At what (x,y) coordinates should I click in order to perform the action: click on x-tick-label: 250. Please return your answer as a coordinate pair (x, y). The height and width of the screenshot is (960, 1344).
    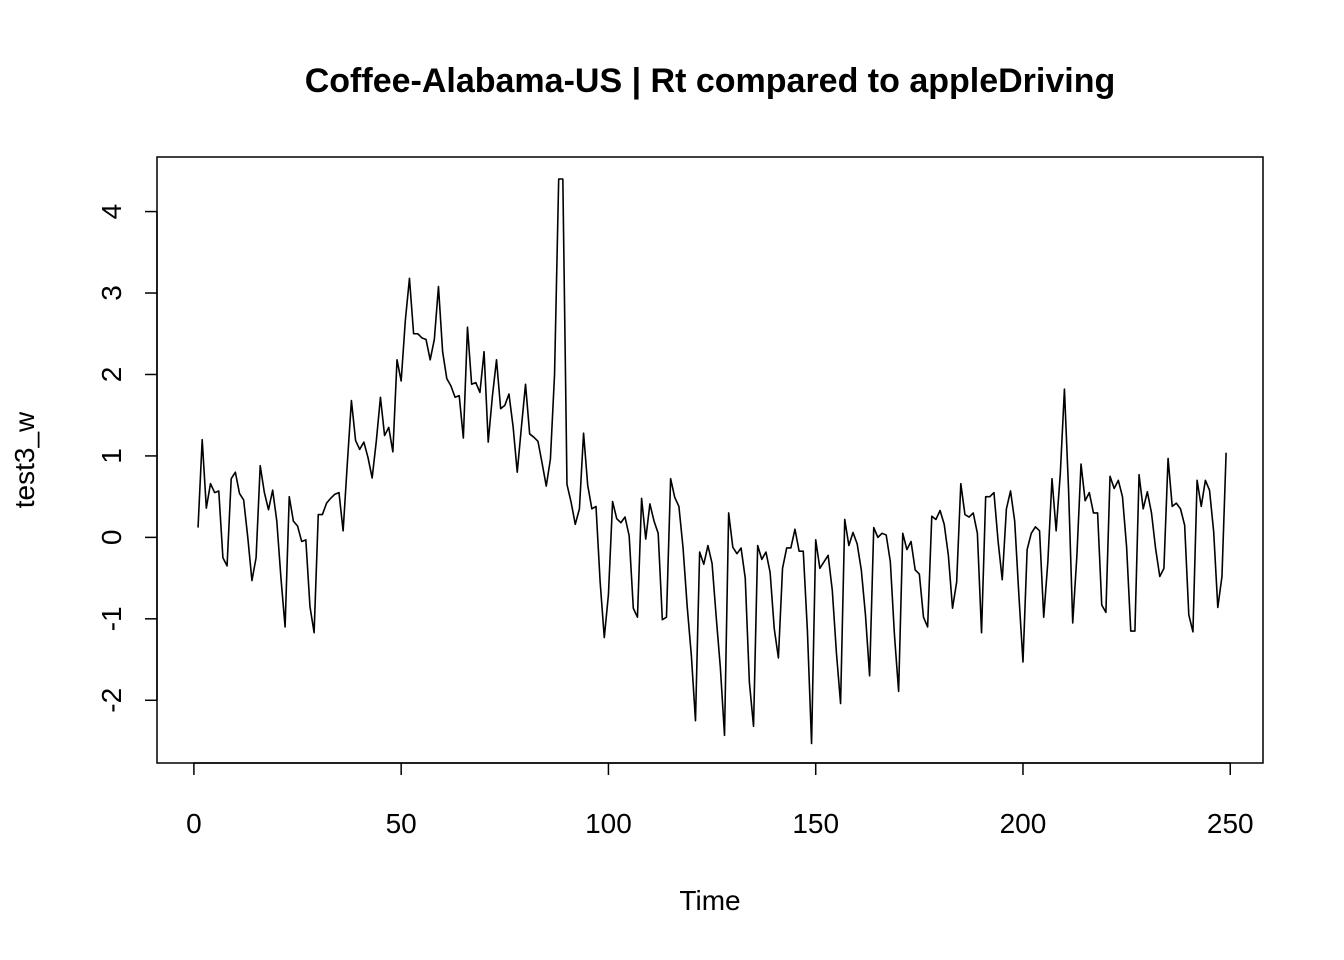
    Looking at the image, I should click on (1230, 823).